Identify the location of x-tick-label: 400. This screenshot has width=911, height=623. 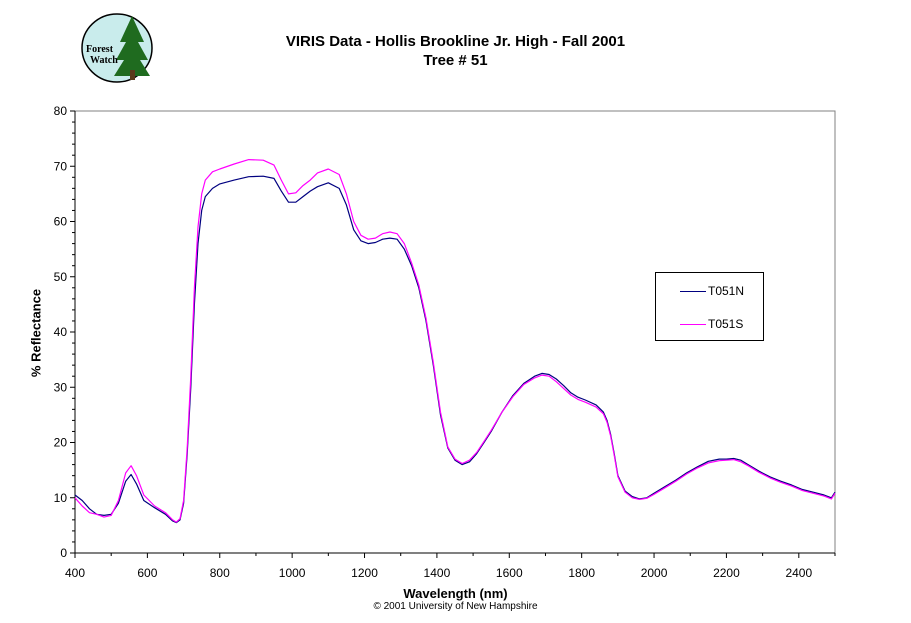
(75, 573).